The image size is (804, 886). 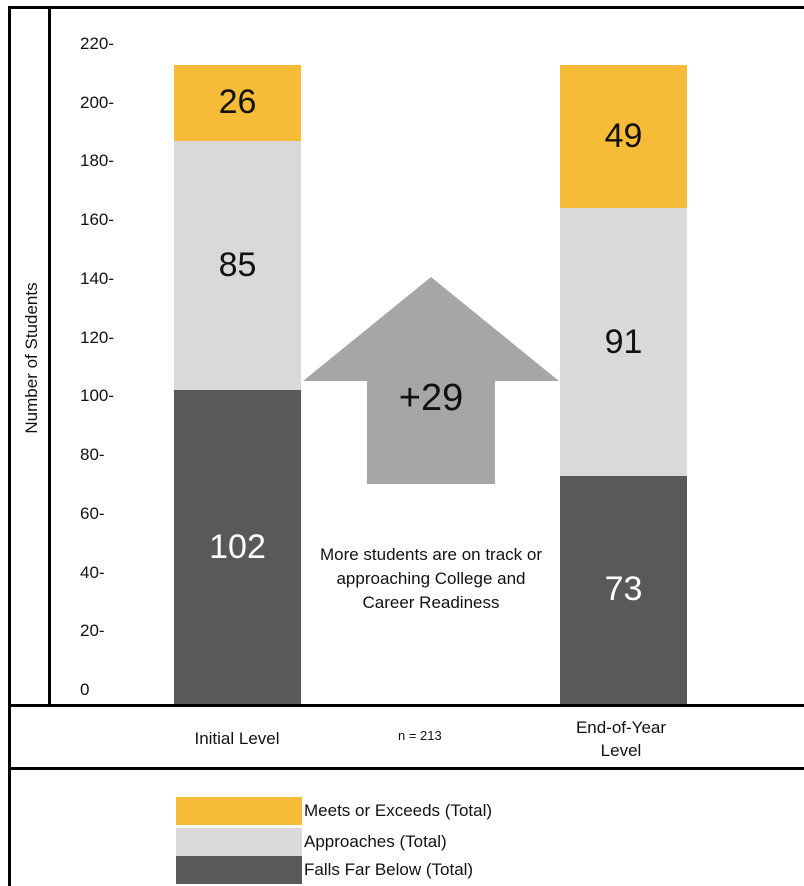 I want to click on bar-value-label: 49, so click(x=623, y=135).